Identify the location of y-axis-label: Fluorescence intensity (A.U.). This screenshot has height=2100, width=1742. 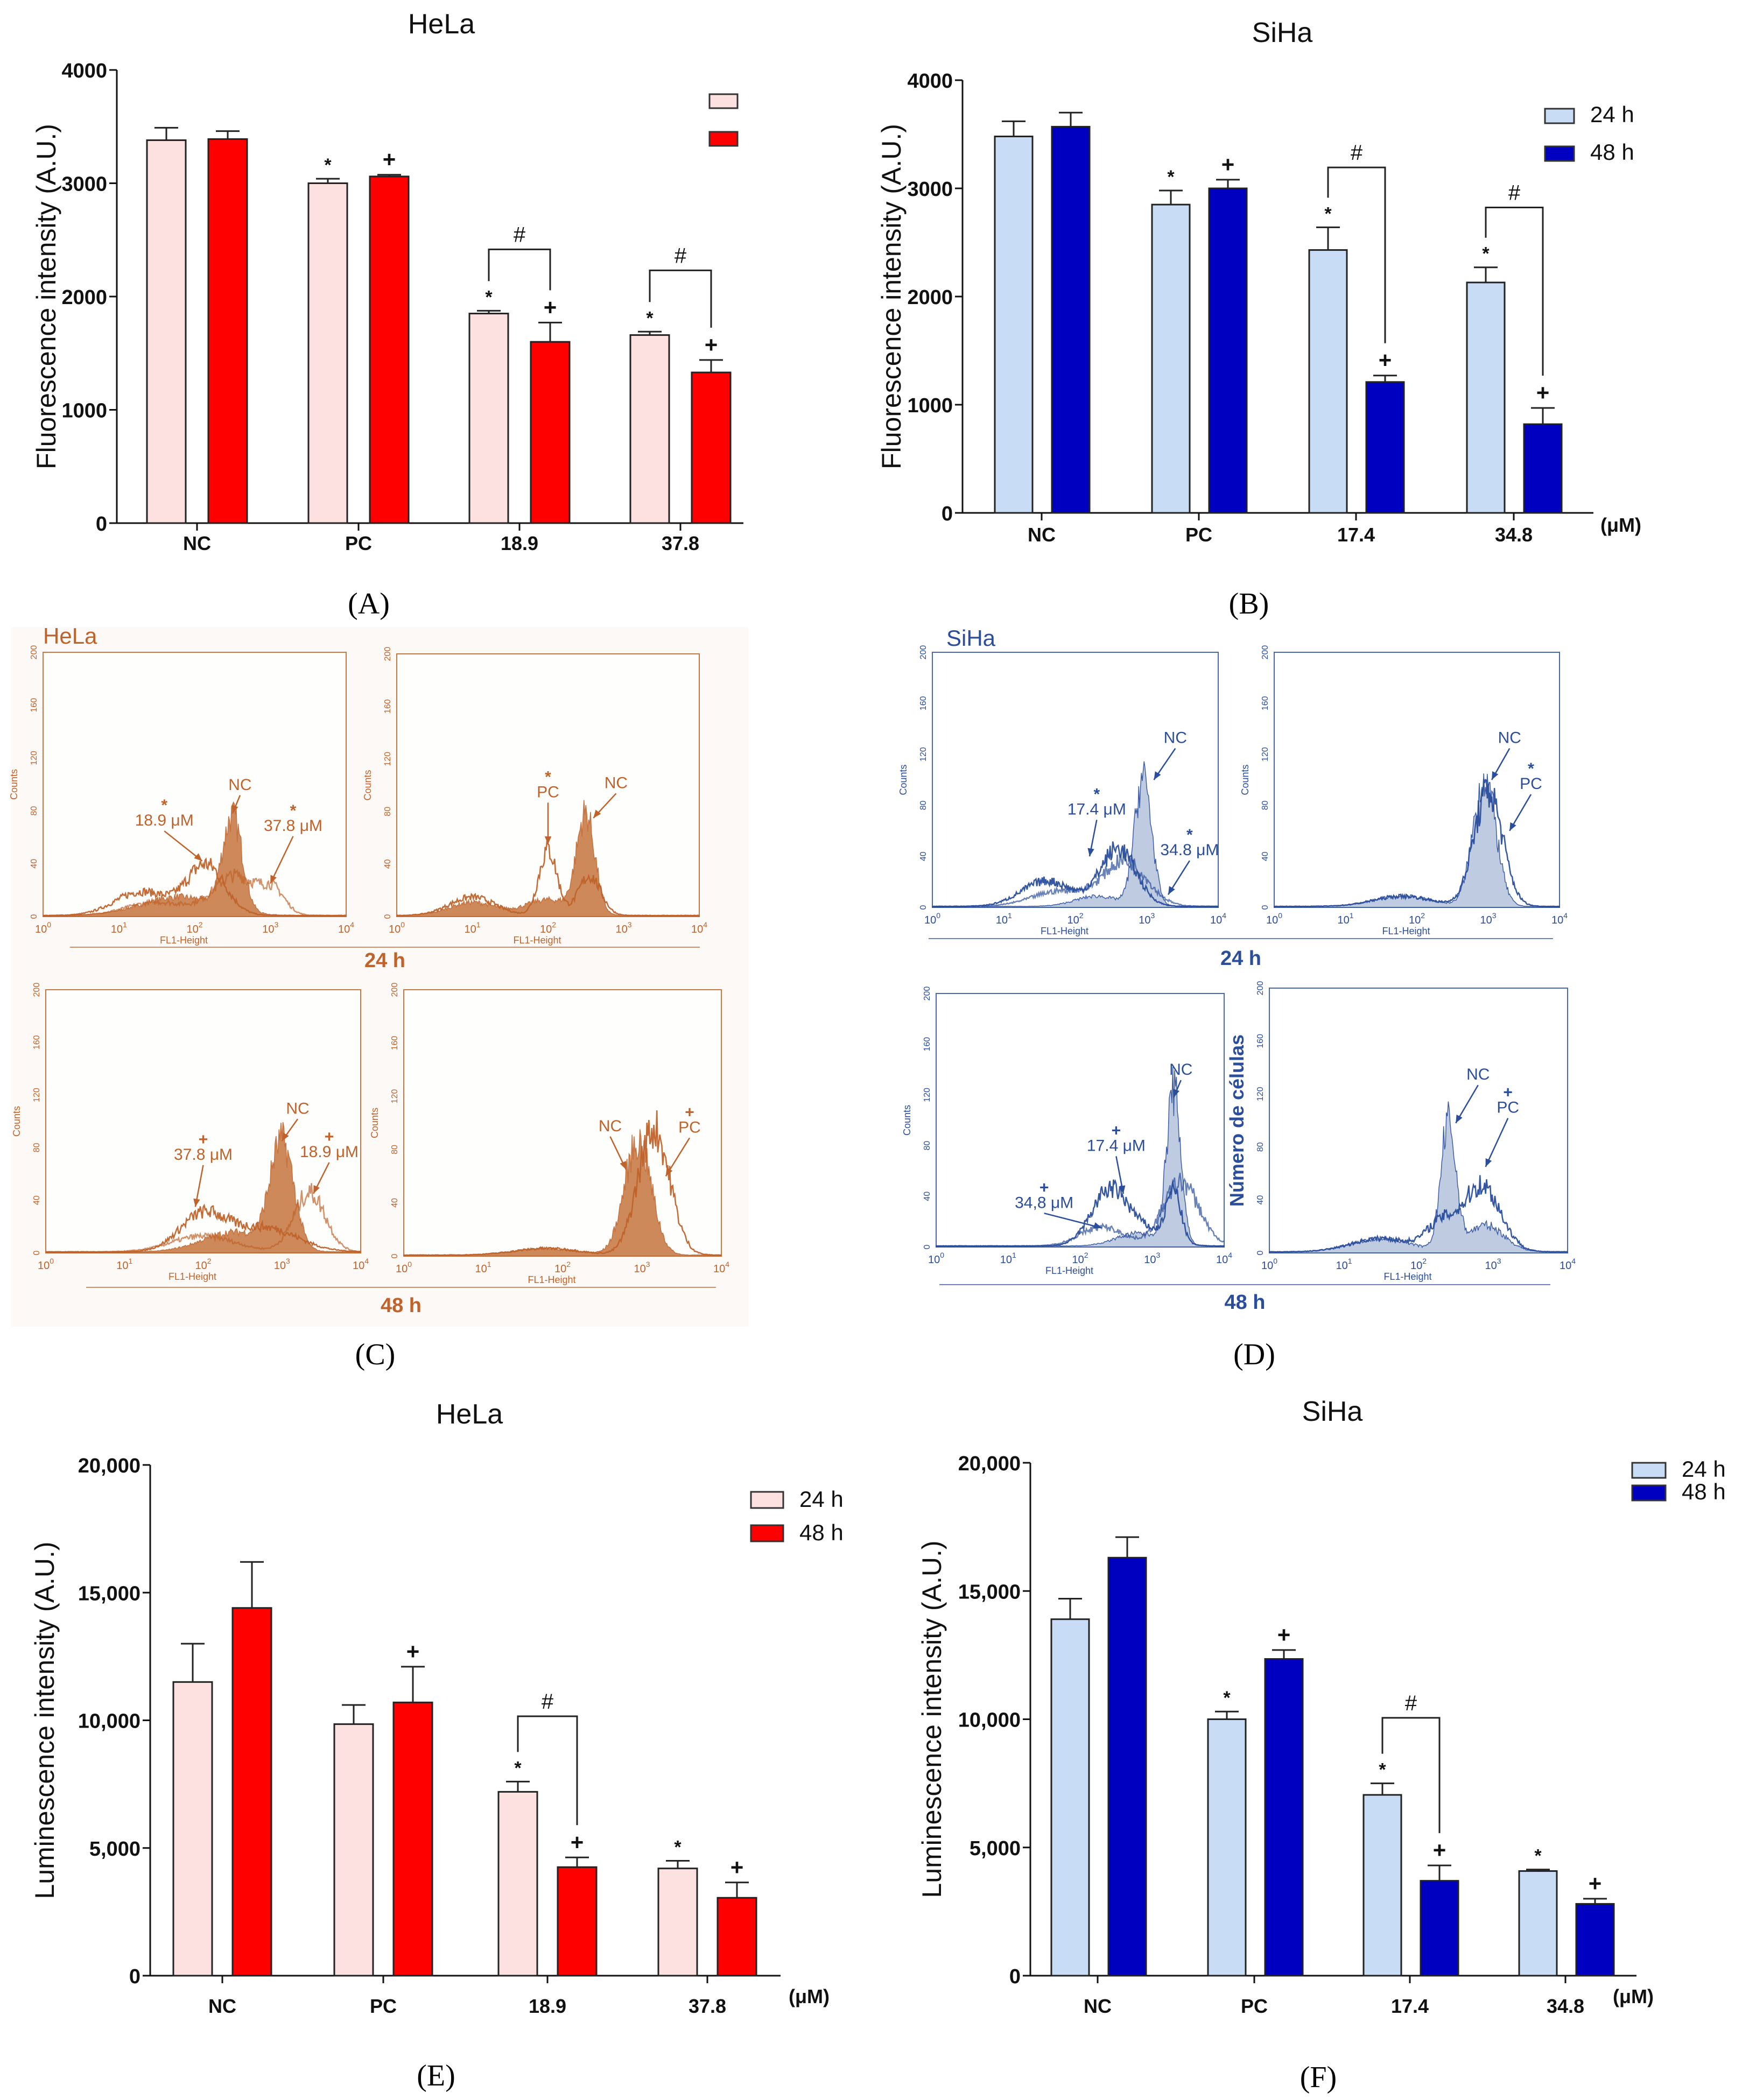
(46, 296).